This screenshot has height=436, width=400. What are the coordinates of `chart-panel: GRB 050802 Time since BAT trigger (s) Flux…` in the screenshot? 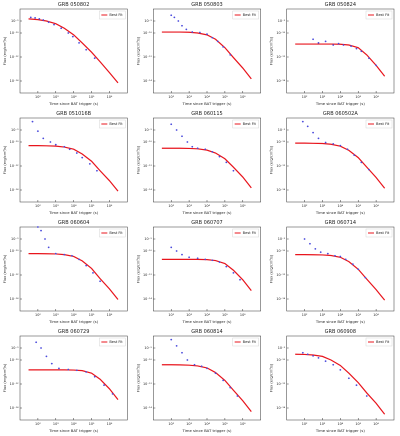 It's located at (65, 54).